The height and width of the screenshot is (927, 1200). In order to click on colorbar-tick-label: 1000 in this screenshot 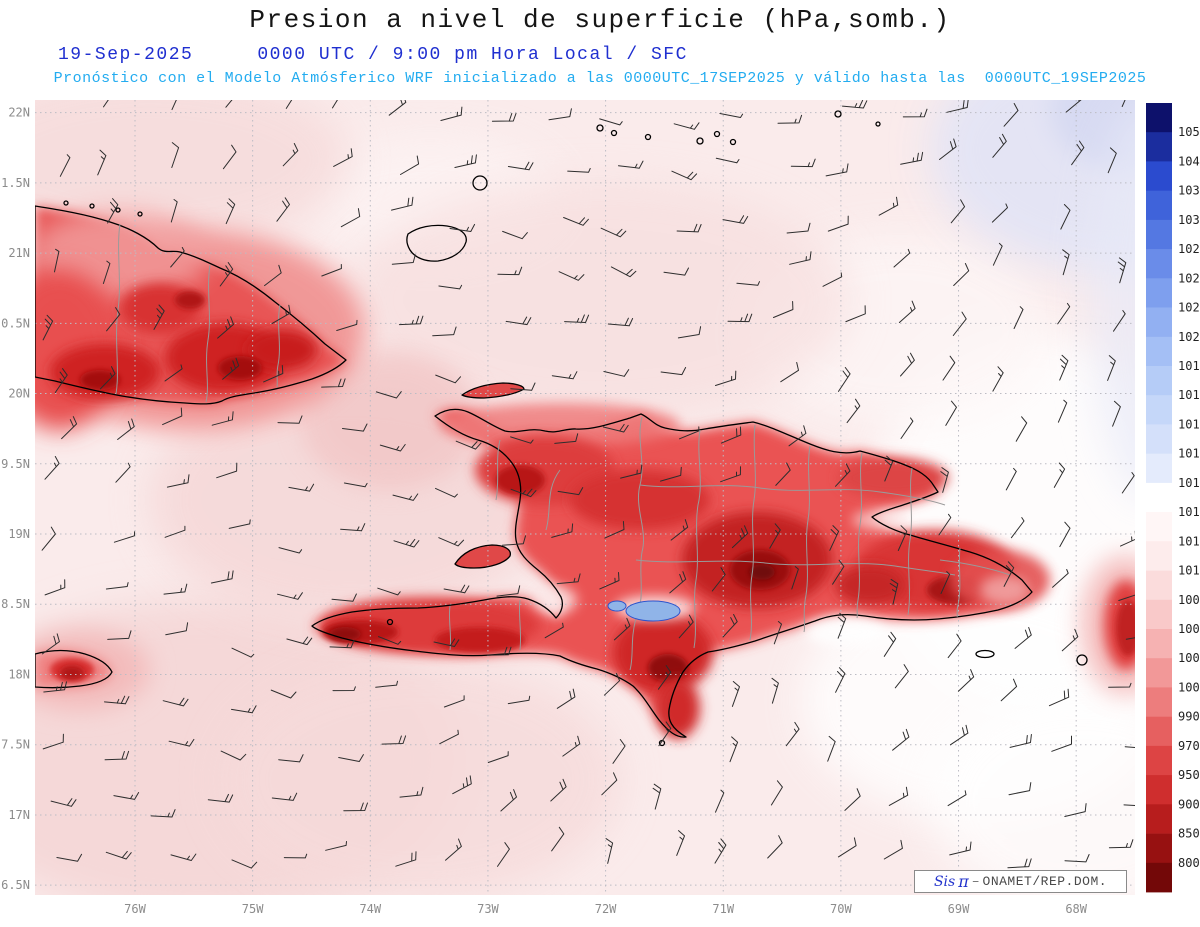, I will do `click(1189, 687)`.